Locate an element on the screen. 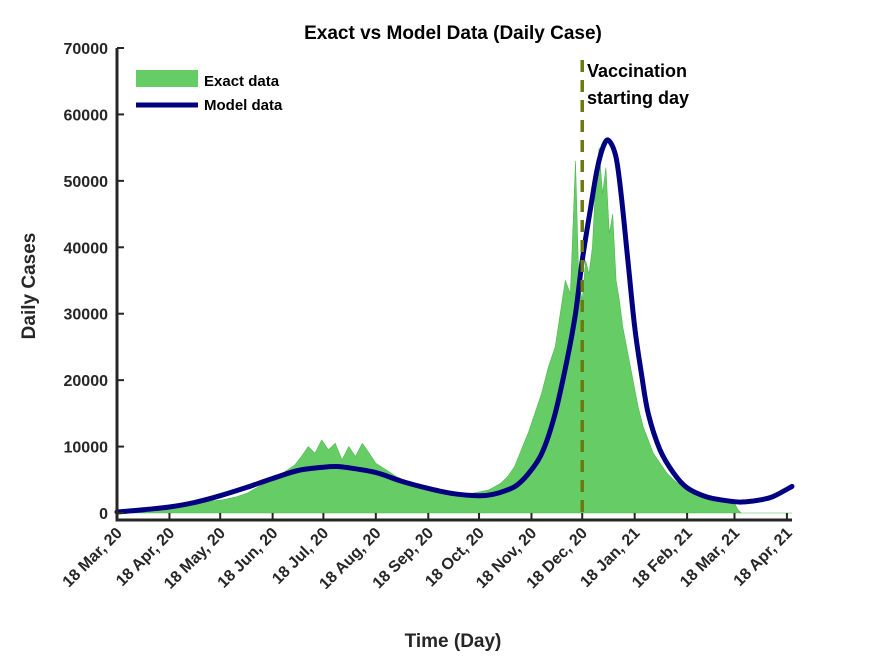 Image resolution: width=875 pixels, height=656 pixels. x-axis-label: Time (Day) is located at coordinates (453, 641).